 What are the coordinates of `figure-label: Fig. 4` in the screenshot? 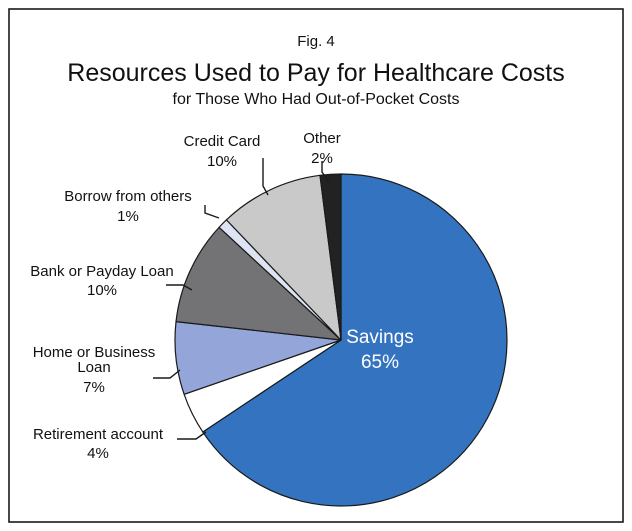 It's located at (316, 41).